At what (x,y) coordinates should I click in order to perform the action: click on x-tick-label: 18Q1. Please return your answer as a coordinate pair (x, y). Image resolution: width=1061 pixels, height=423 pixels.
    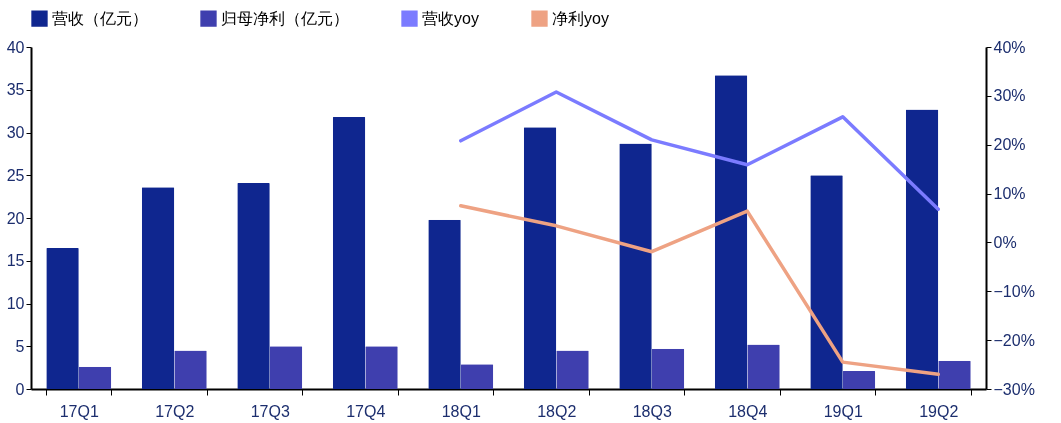
    Looking at the image, I should click on (461, 411).